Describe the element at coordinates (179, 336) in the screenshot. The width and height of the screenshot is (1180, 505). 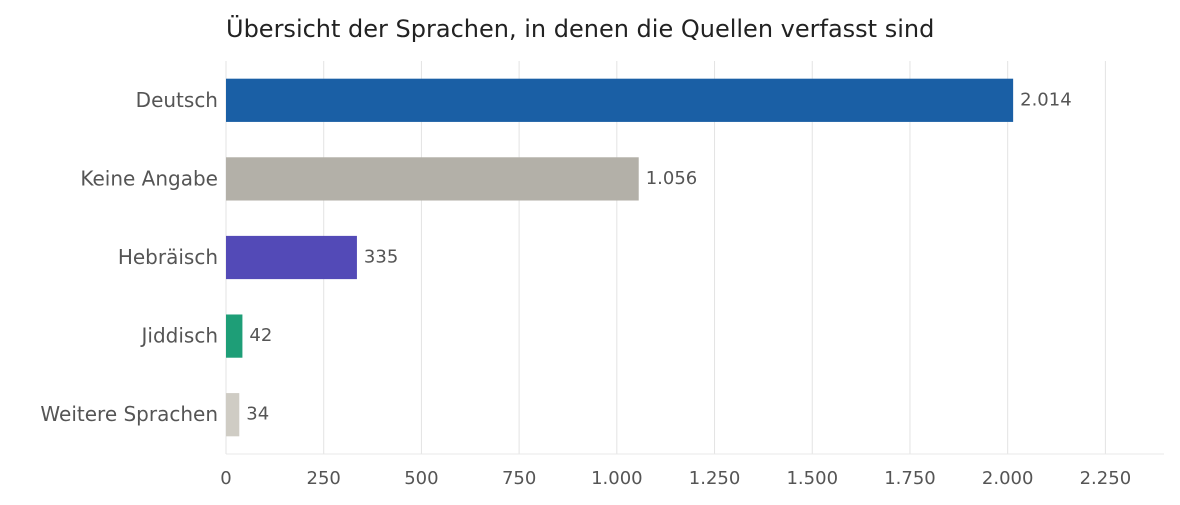
I see `y-tick-label: Jiddisch` at that location.